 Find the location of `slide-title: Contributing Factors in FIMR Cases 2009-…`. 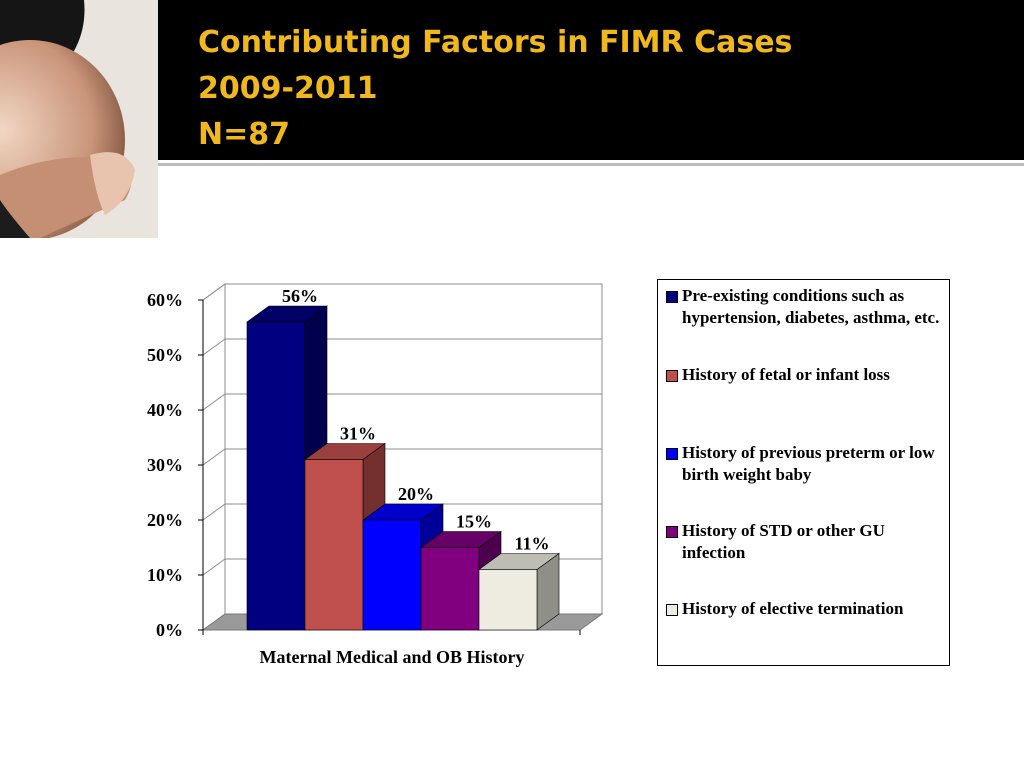

slide-title: Contributing Factors in FIMR Cases 2009-… is located at coordinates (495, 89).